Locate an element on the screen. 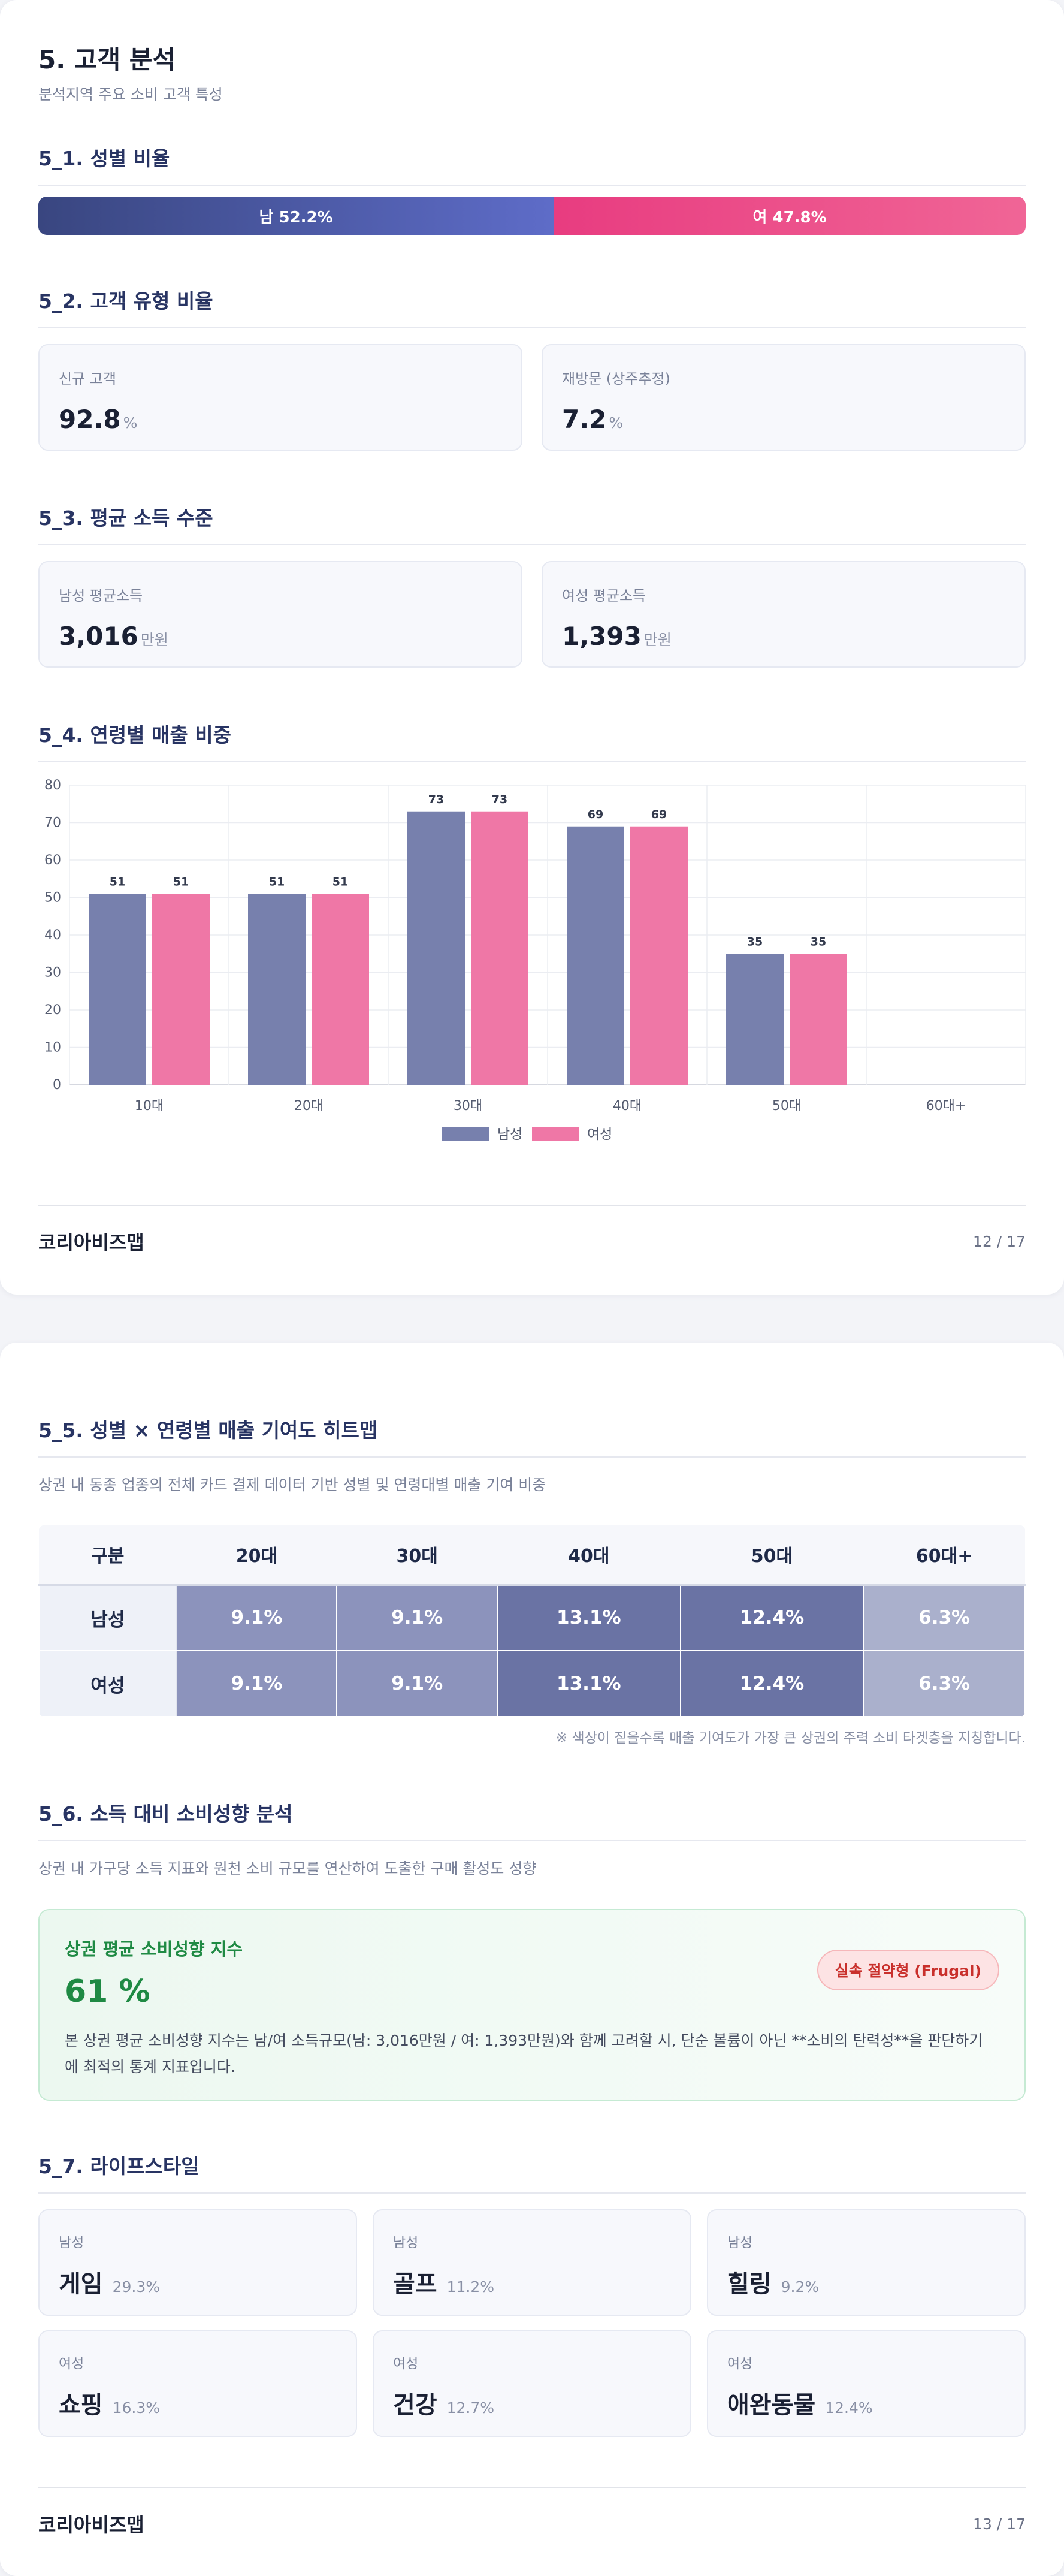 Image resolution: width=1064 pixels, height=2576 pixels. heatmap-row-male: 남성 9.1% 9.1% 13.1% 12.4% 6.3% is located at coordinates (532, 1617).